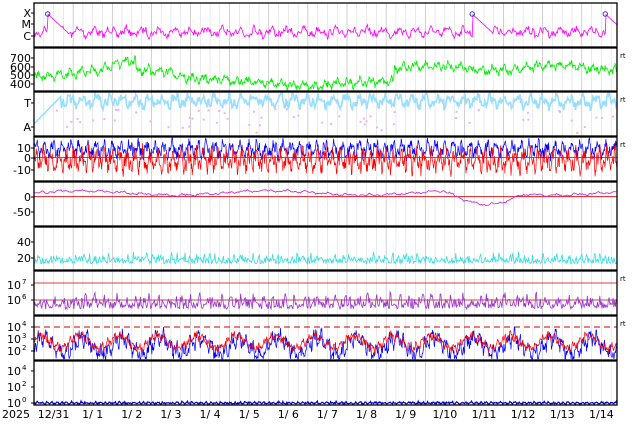  What do you see at coordinates (325, 160) in the screenshot?
I see `bz-line` at bounding box center [325, 160].